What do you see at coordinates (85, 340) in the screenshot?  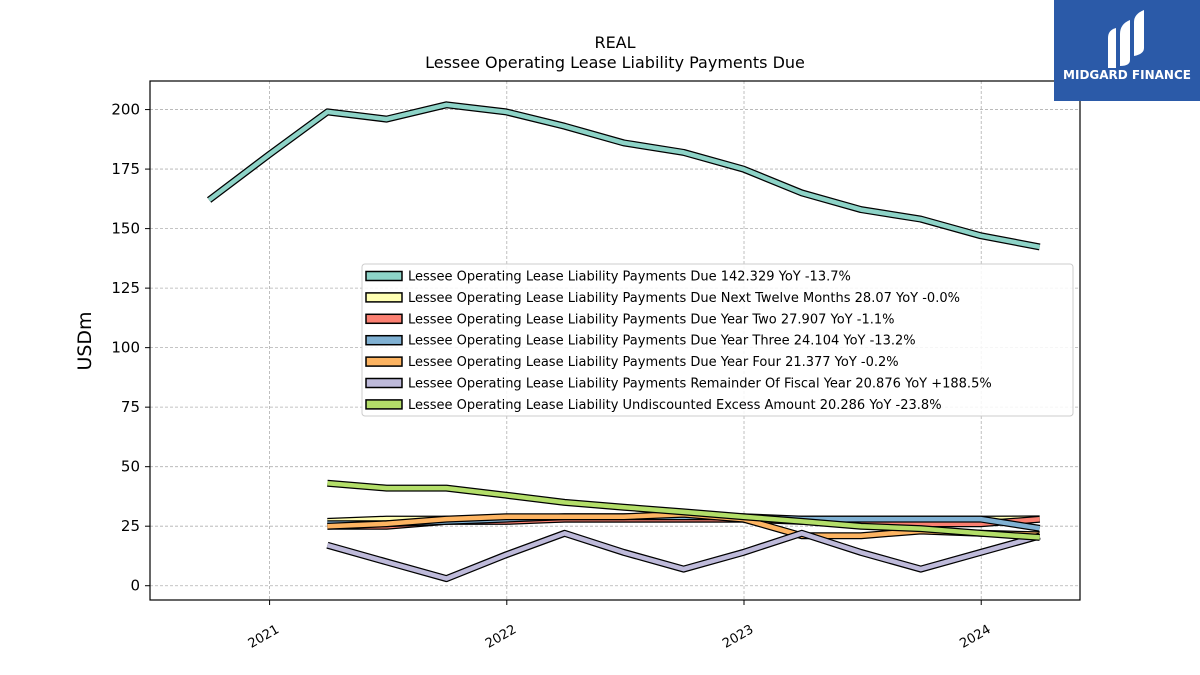 I see `y-axis-label: USDm` at bounding box center [85, 340].